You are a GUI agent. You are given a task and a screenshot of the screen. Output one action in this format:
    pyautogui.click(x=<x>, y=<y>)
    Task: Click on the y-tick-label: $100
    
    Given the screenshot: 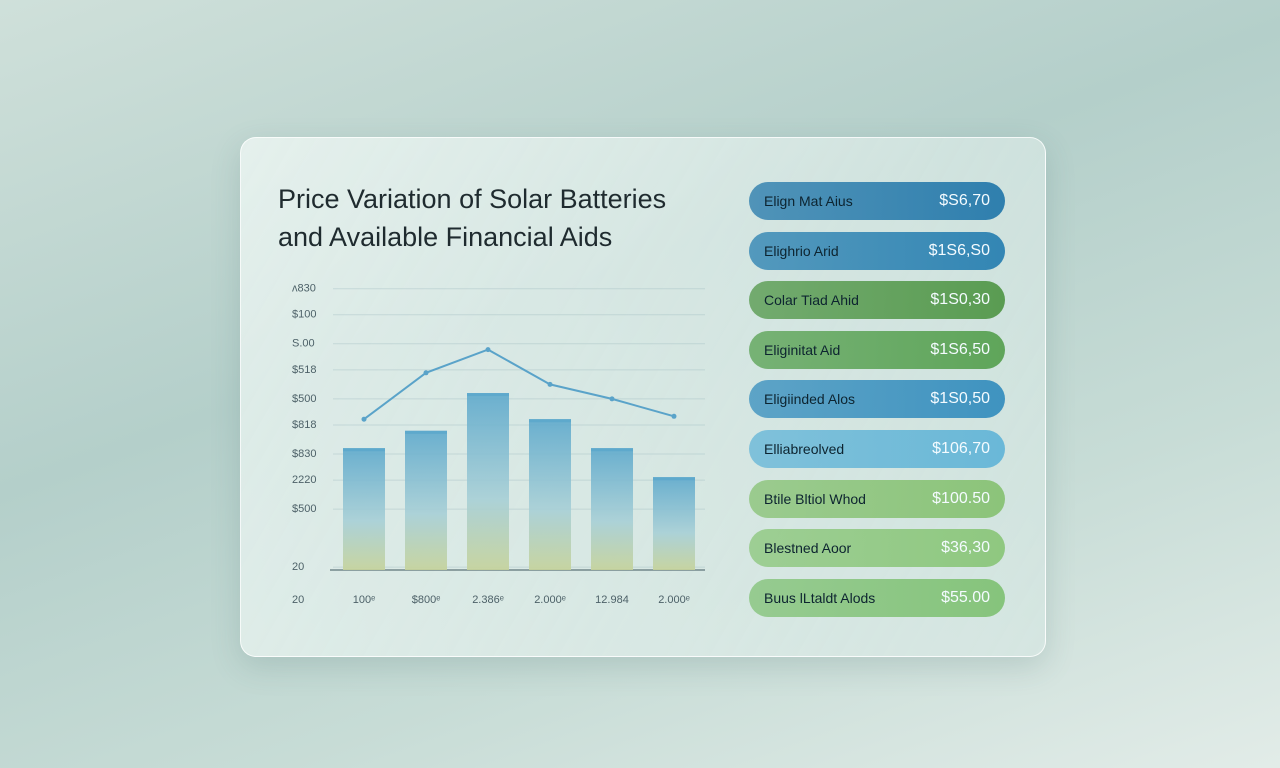 What is the action you would take?
    pyautogui.click(x=304, y=315)
    